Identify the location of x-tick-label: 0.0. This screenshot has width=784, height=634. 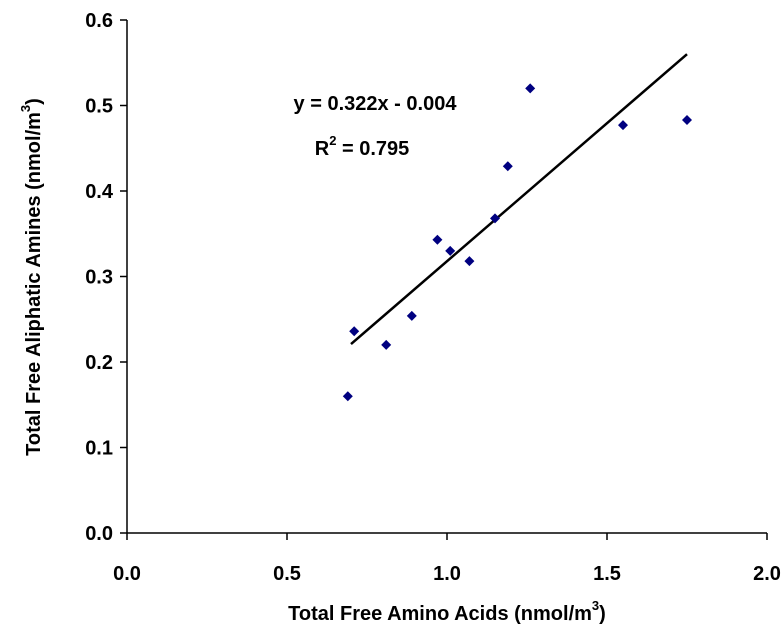
(127, 574).